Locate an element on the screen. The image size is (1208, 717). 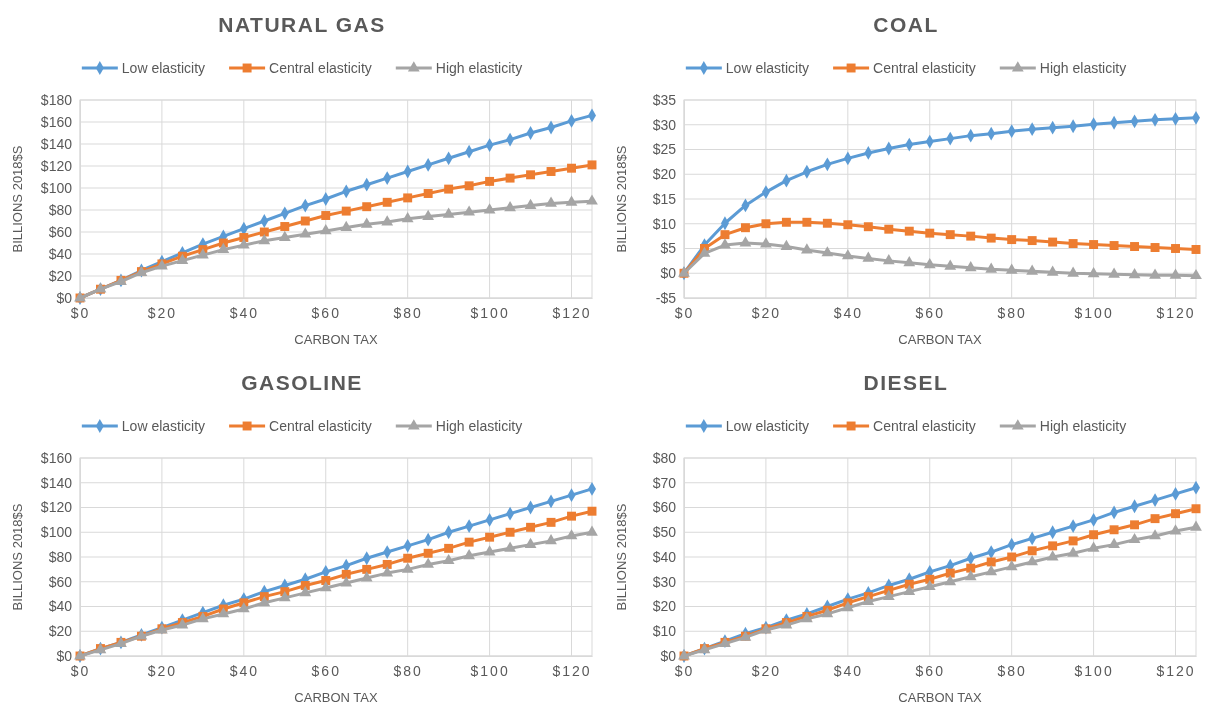
chart-title: COAL is located at coordinates (906, 24).